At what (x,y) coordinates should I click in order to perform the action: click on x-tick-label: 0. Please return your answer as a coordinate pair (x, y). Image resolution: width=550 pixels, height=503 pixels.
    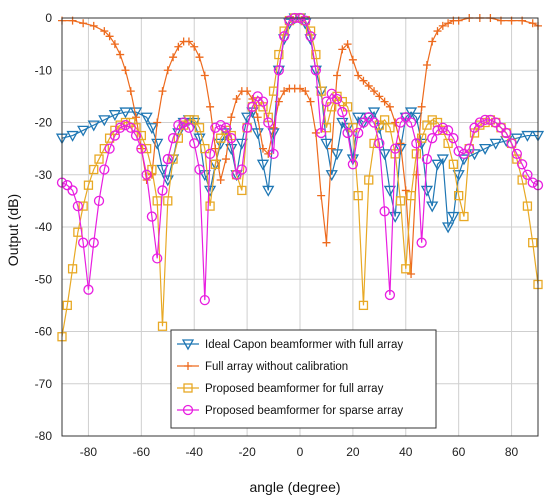
    Looking at the image, I should click on (300, 452).